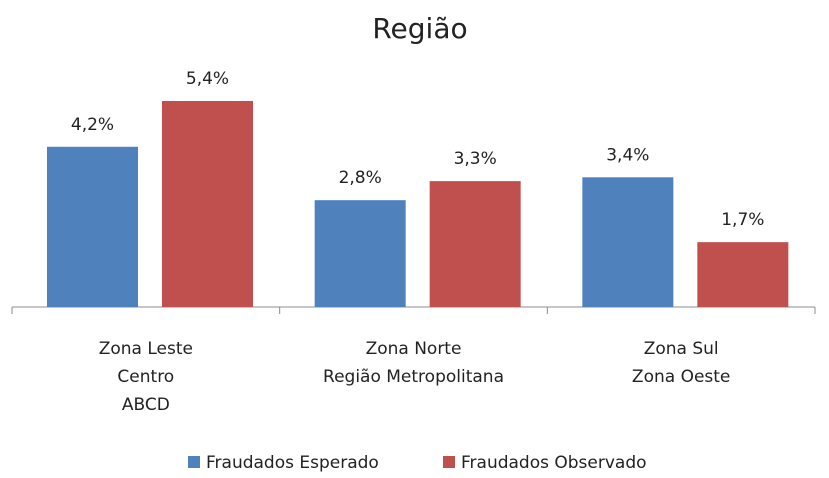 The image size is (829, 478). Describe the element at coordinates (360, 178) in the screenshot. I see `value-label: 2,8%` at that location.